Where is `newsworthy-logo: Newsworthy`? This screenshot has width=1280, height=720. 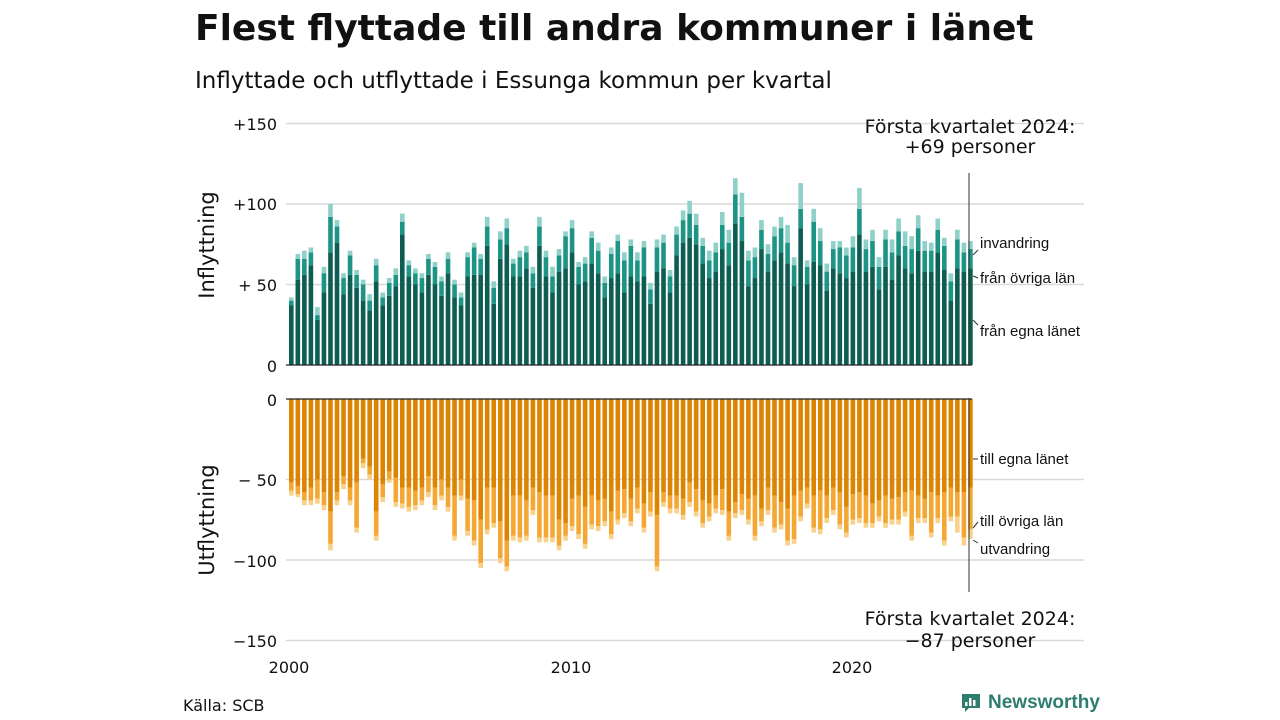 newsworthy-logo: Newsworthy is located at coordinates (1030, 703).